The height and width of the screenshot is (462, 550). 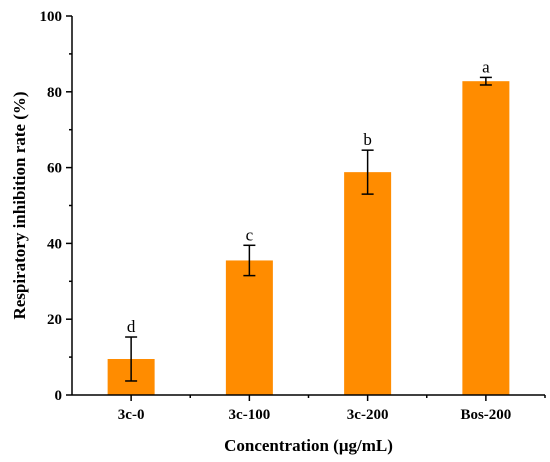 What do you see at coordinates (59, 396) in the screenshot?
I see `y-tick-label: 0` at bounding box center [59, 396].